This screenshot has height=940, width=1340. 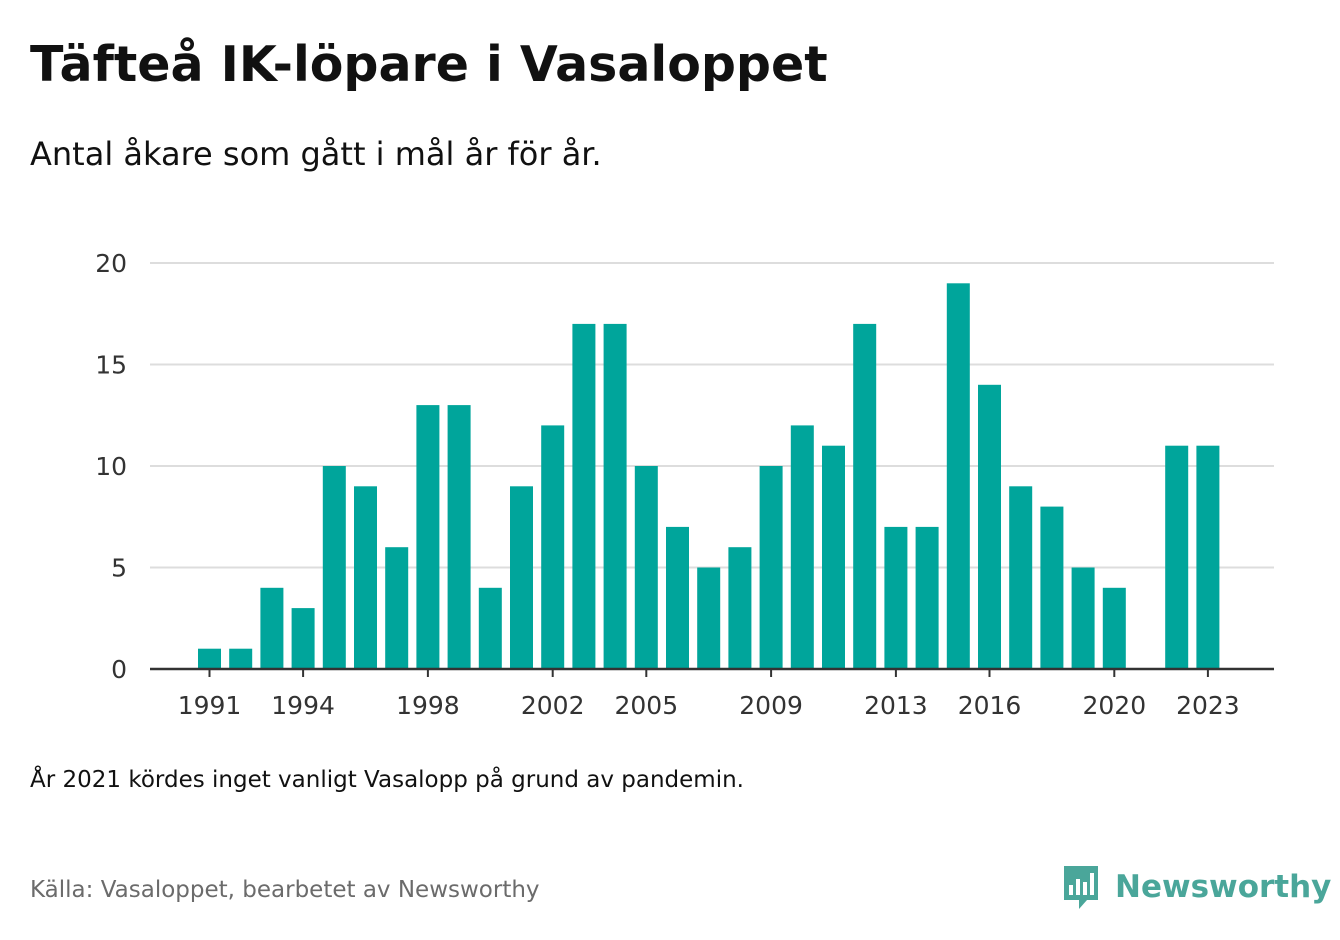 I want to click on bar-1999, so click(x=459, y=537).